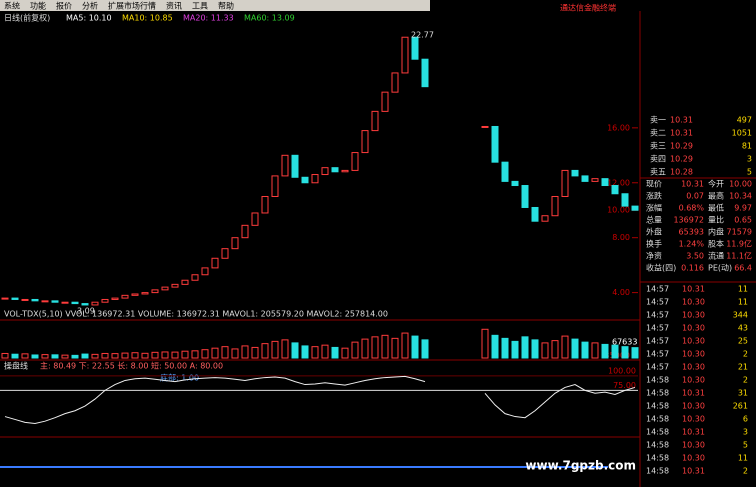  I want to click on ask-volume: 81, so click(747, 146).